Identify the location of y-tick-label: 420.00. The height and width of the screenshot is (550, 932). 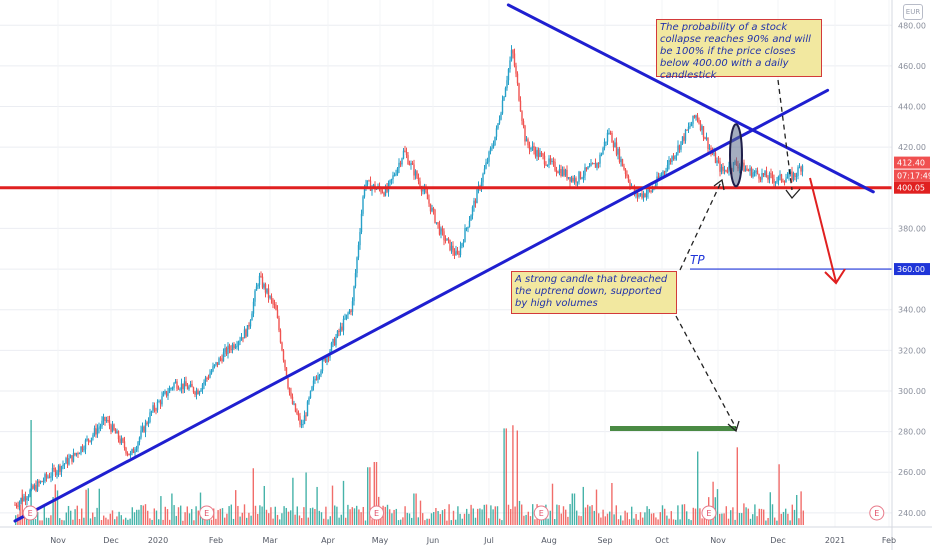
(912, 147).